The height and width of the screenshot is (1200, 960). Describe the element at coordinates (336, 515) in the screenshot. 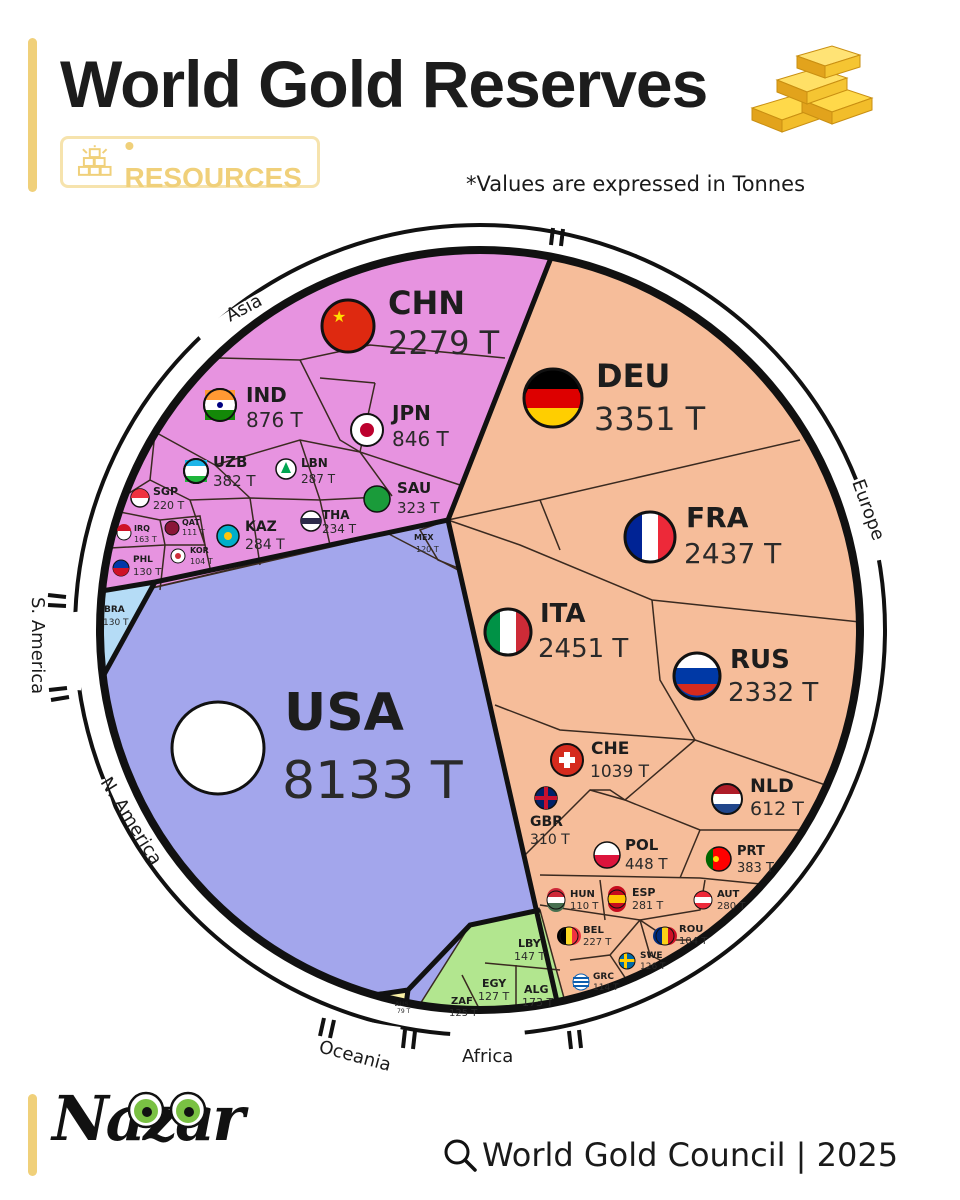

I see `svg-text: THA` at that location.